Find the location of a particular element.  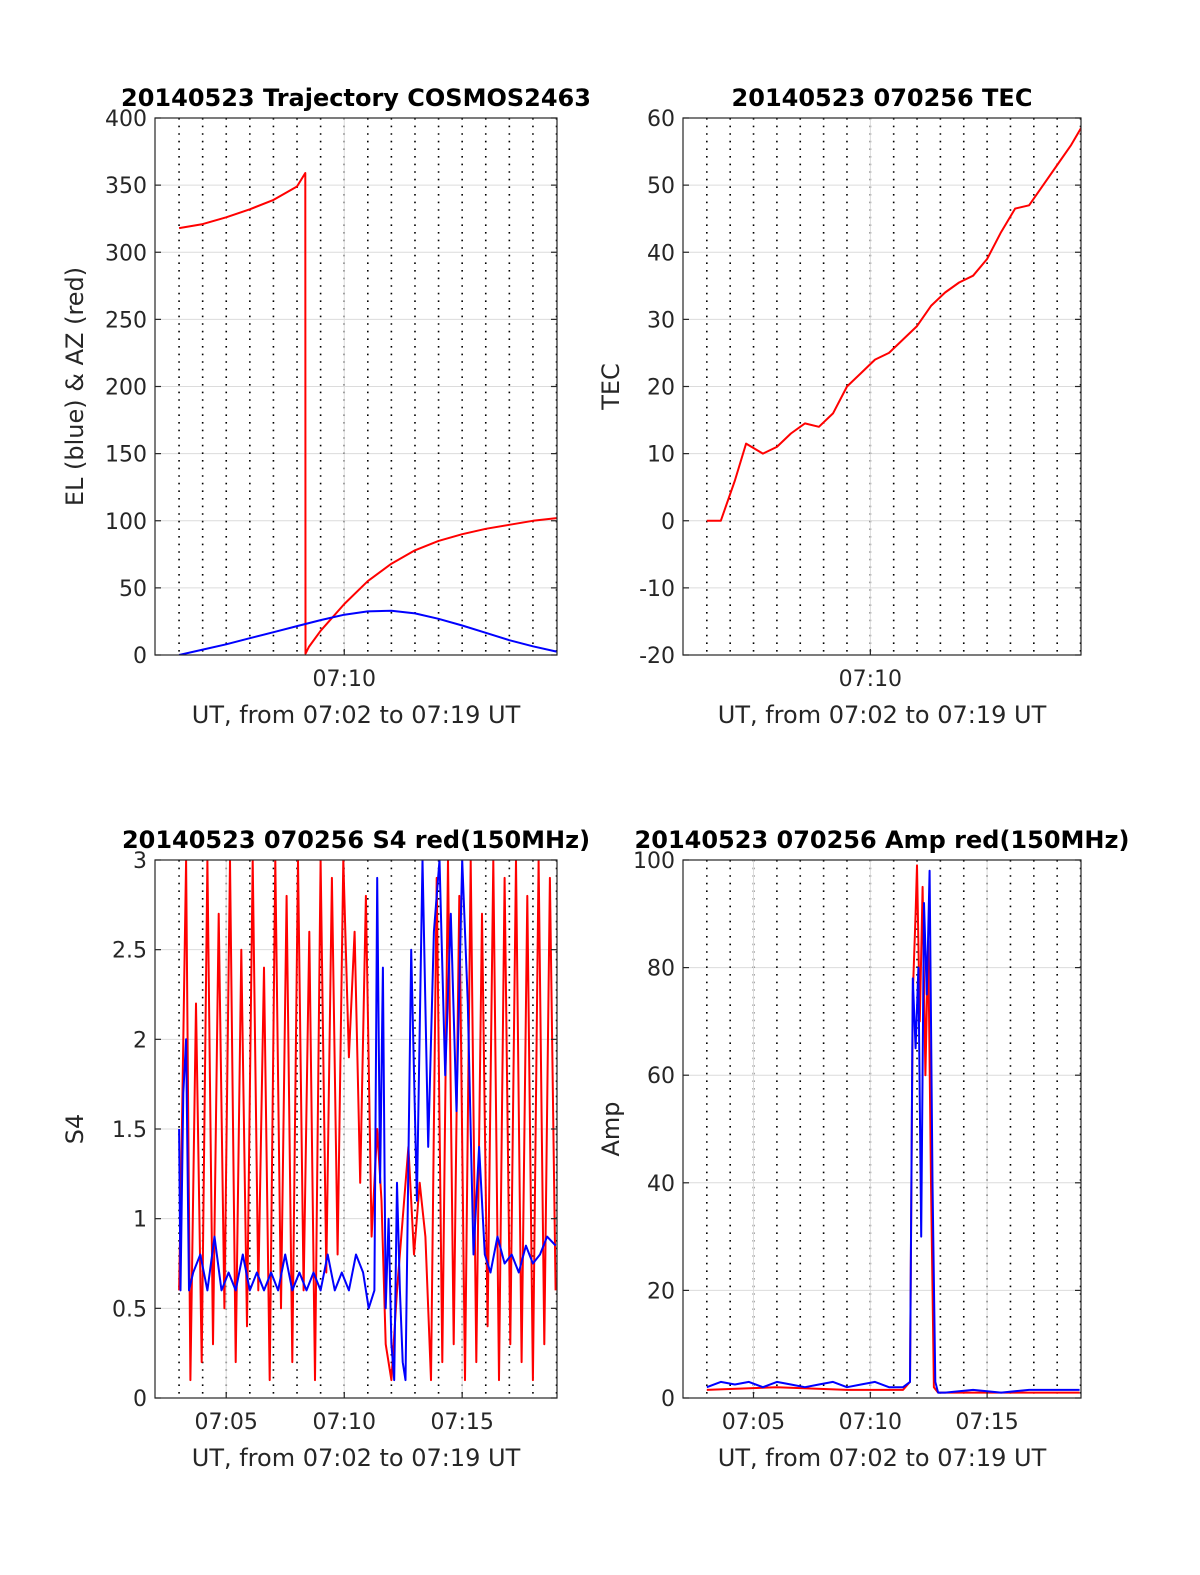

y-tick-label: 10 is located at coordinates (661, 455).